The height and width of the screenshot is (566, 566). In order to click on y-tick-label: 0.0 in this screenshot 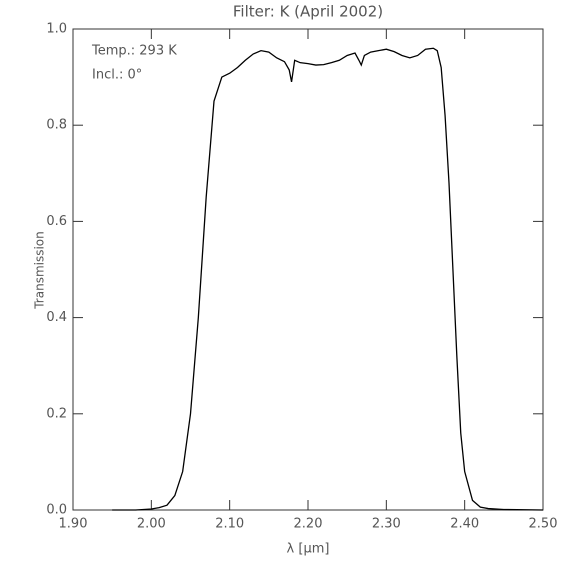, I will do `click(56, 510)`.